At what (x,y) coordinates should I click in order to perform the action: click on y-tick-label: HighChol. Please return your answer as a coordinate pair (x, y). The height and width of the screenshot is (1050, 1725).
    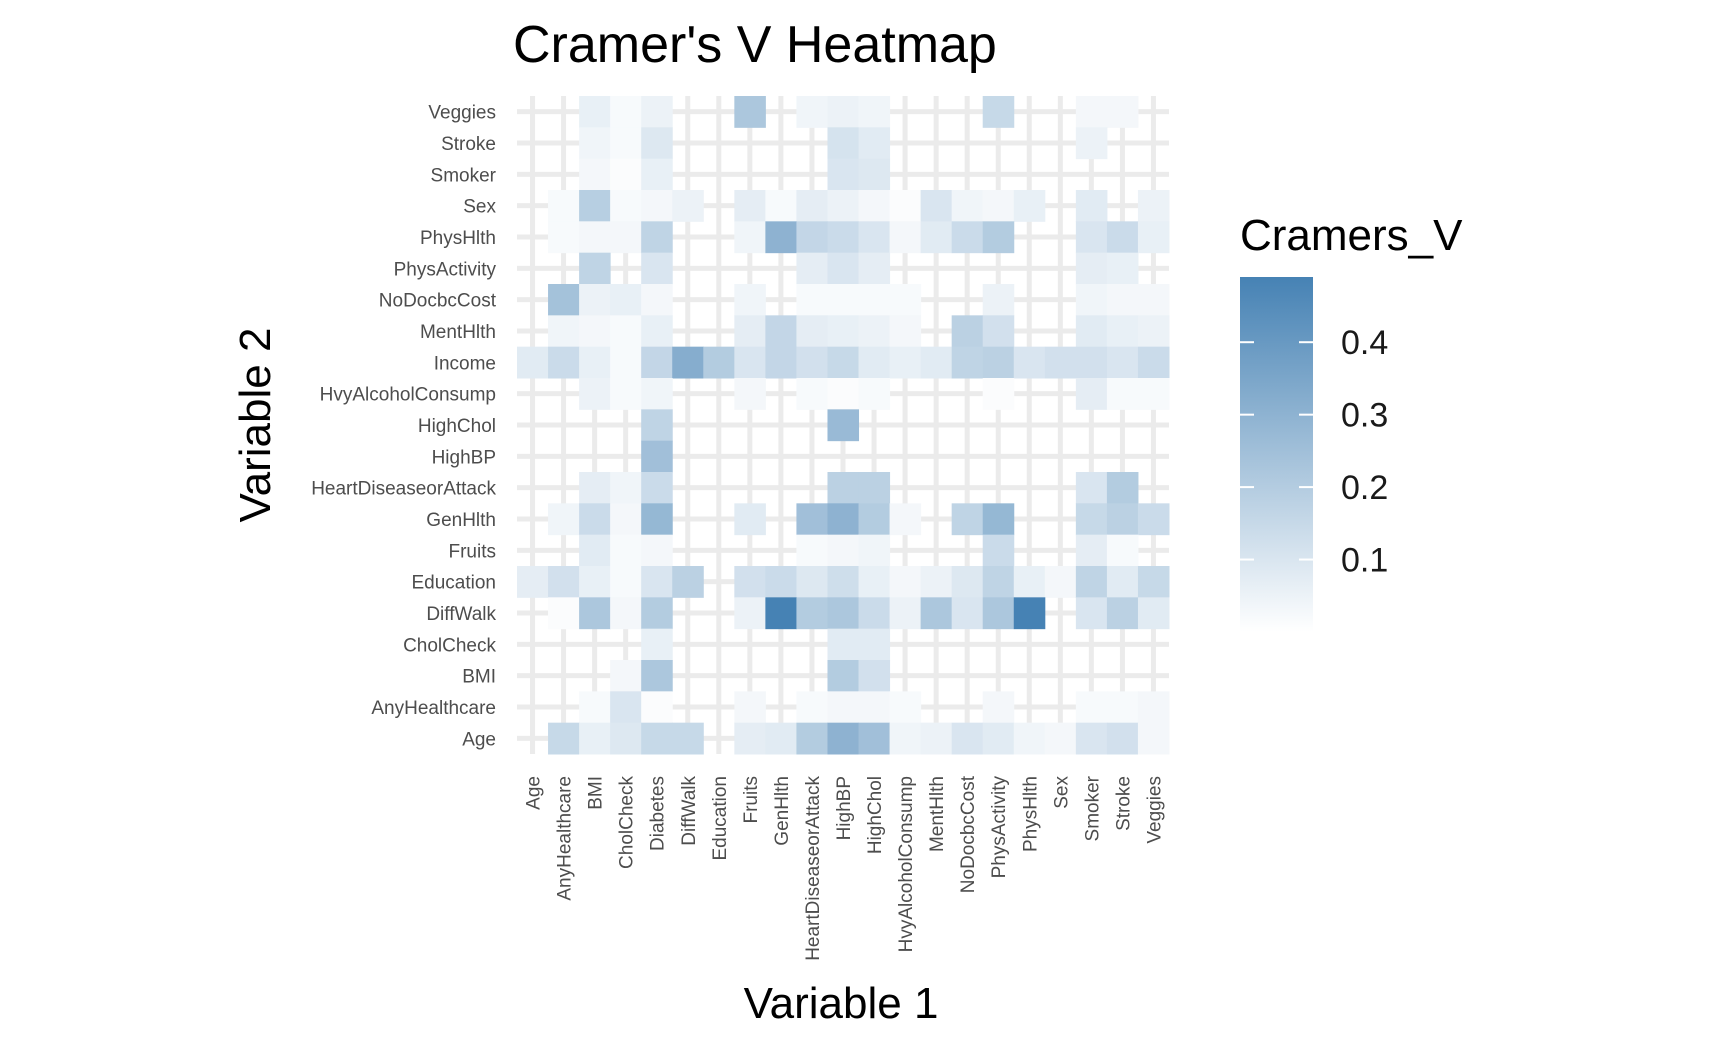
    Looking at the image, I should click on (457, 426).